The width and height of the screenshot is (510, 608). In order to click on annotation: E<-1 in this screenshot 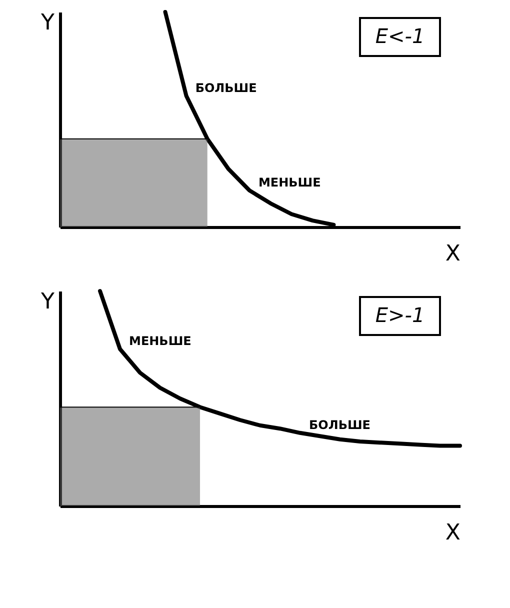, I will do `click(400, 36)`.